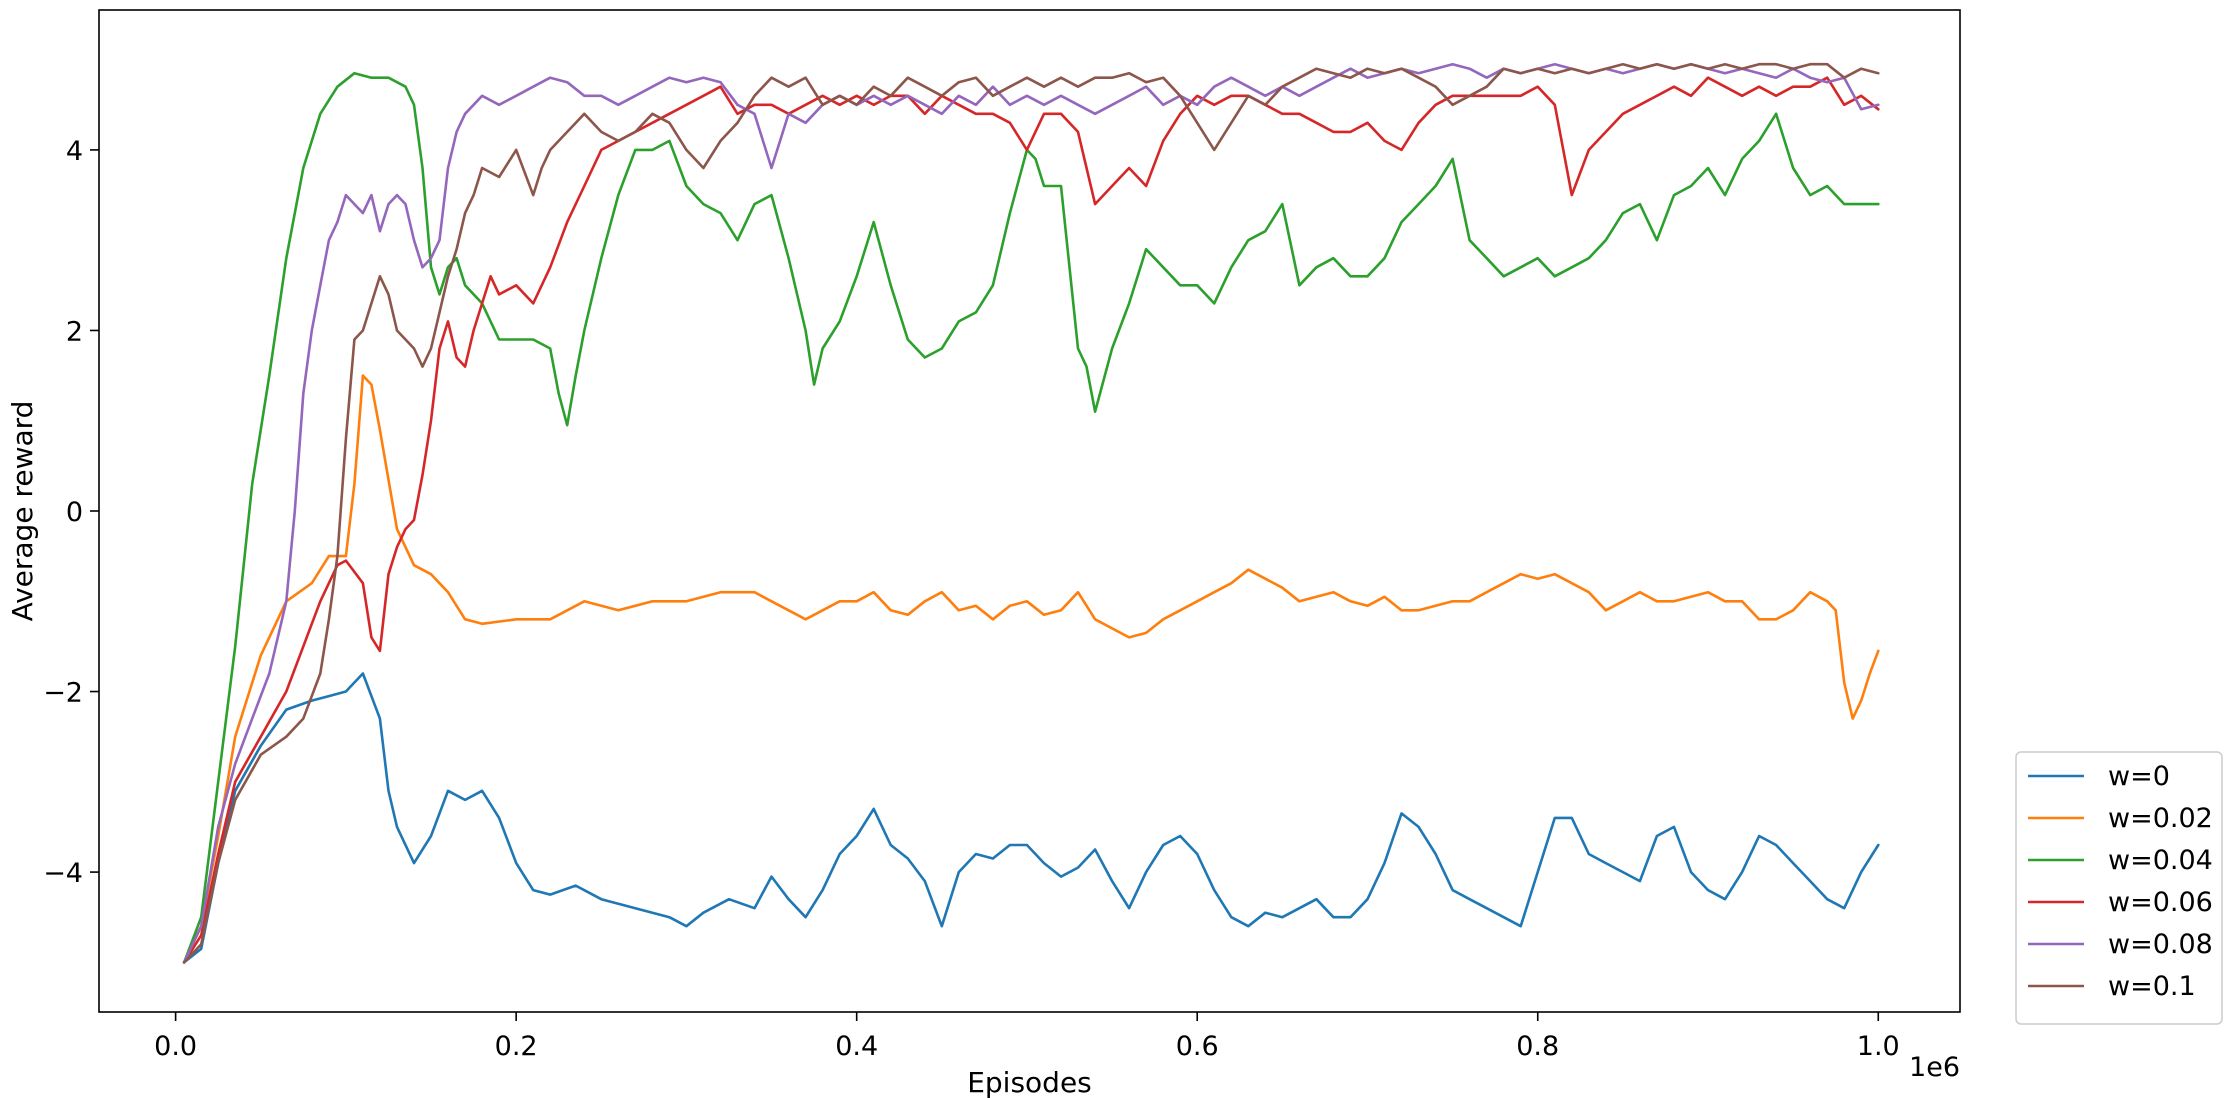 The width and height of the screenshot is (2233, 1098). I want to click on x-axis-label: Episodes, so click(1029, 1082).